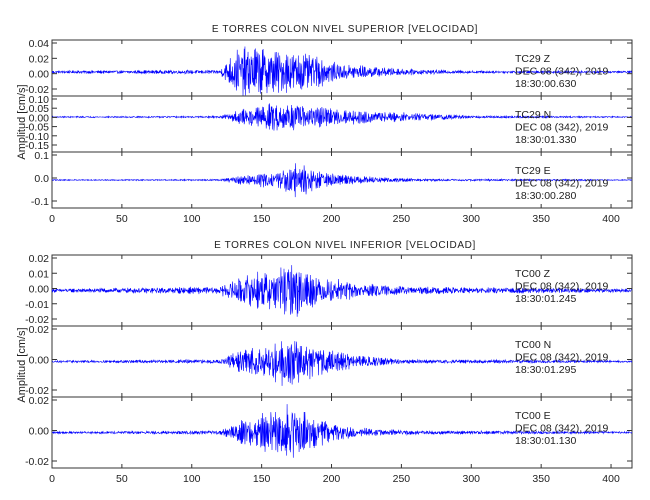  What do you see at coordinates (611, 479) in the screenshot?
I see `xtick-label-lower: 400` at bounding box center [611, 479].